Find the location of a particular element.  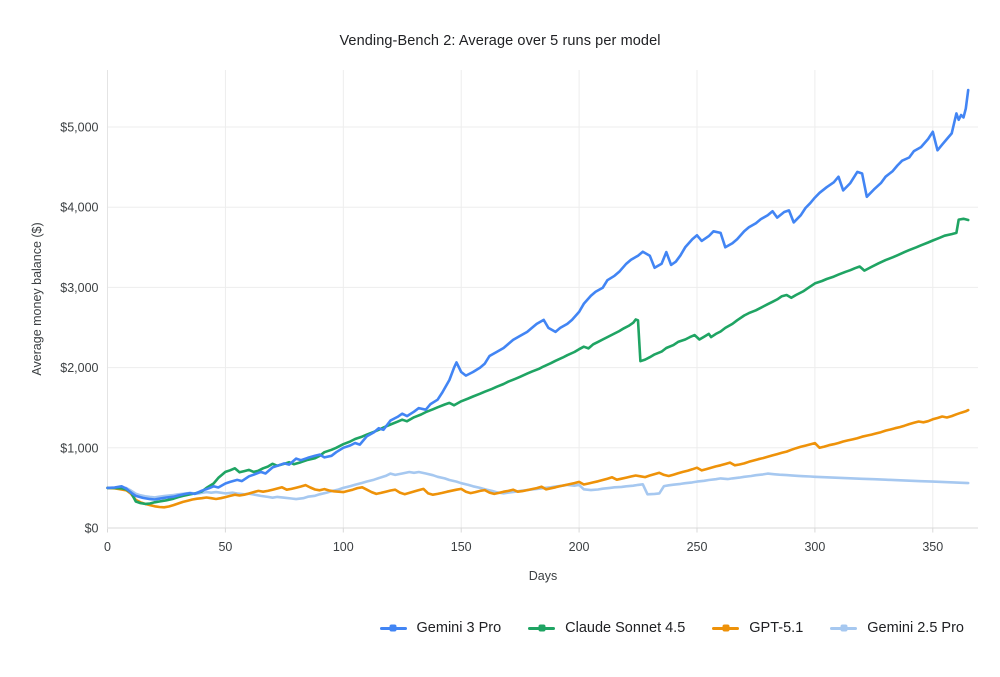

x-tick-label: 300 is located at coordinates (814, 547).